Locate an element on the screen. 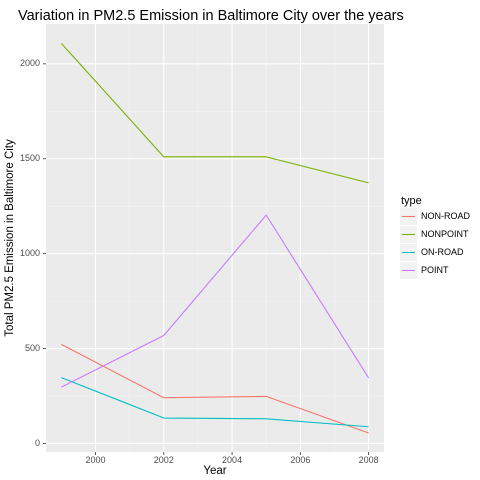  x-tick-label: 2000 is located at coordinates (95, 460).